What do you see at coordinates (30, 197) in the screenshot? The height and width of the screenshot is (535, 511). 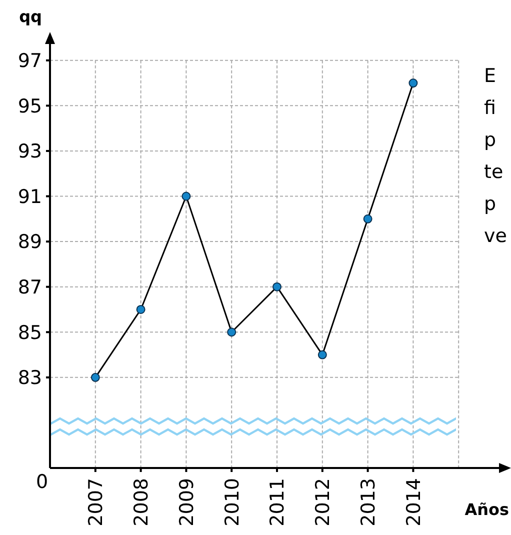 I see `y-tick-label: 91` at bounding box center [30, 197].